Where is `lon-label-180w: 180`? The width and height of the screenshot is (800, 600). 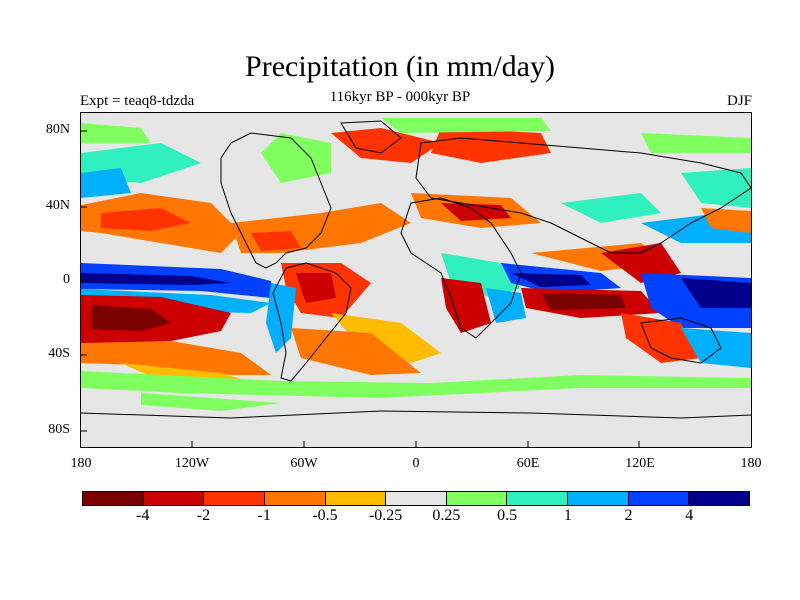
lon-label-180w: 180 is located at coordinates (81, 463).